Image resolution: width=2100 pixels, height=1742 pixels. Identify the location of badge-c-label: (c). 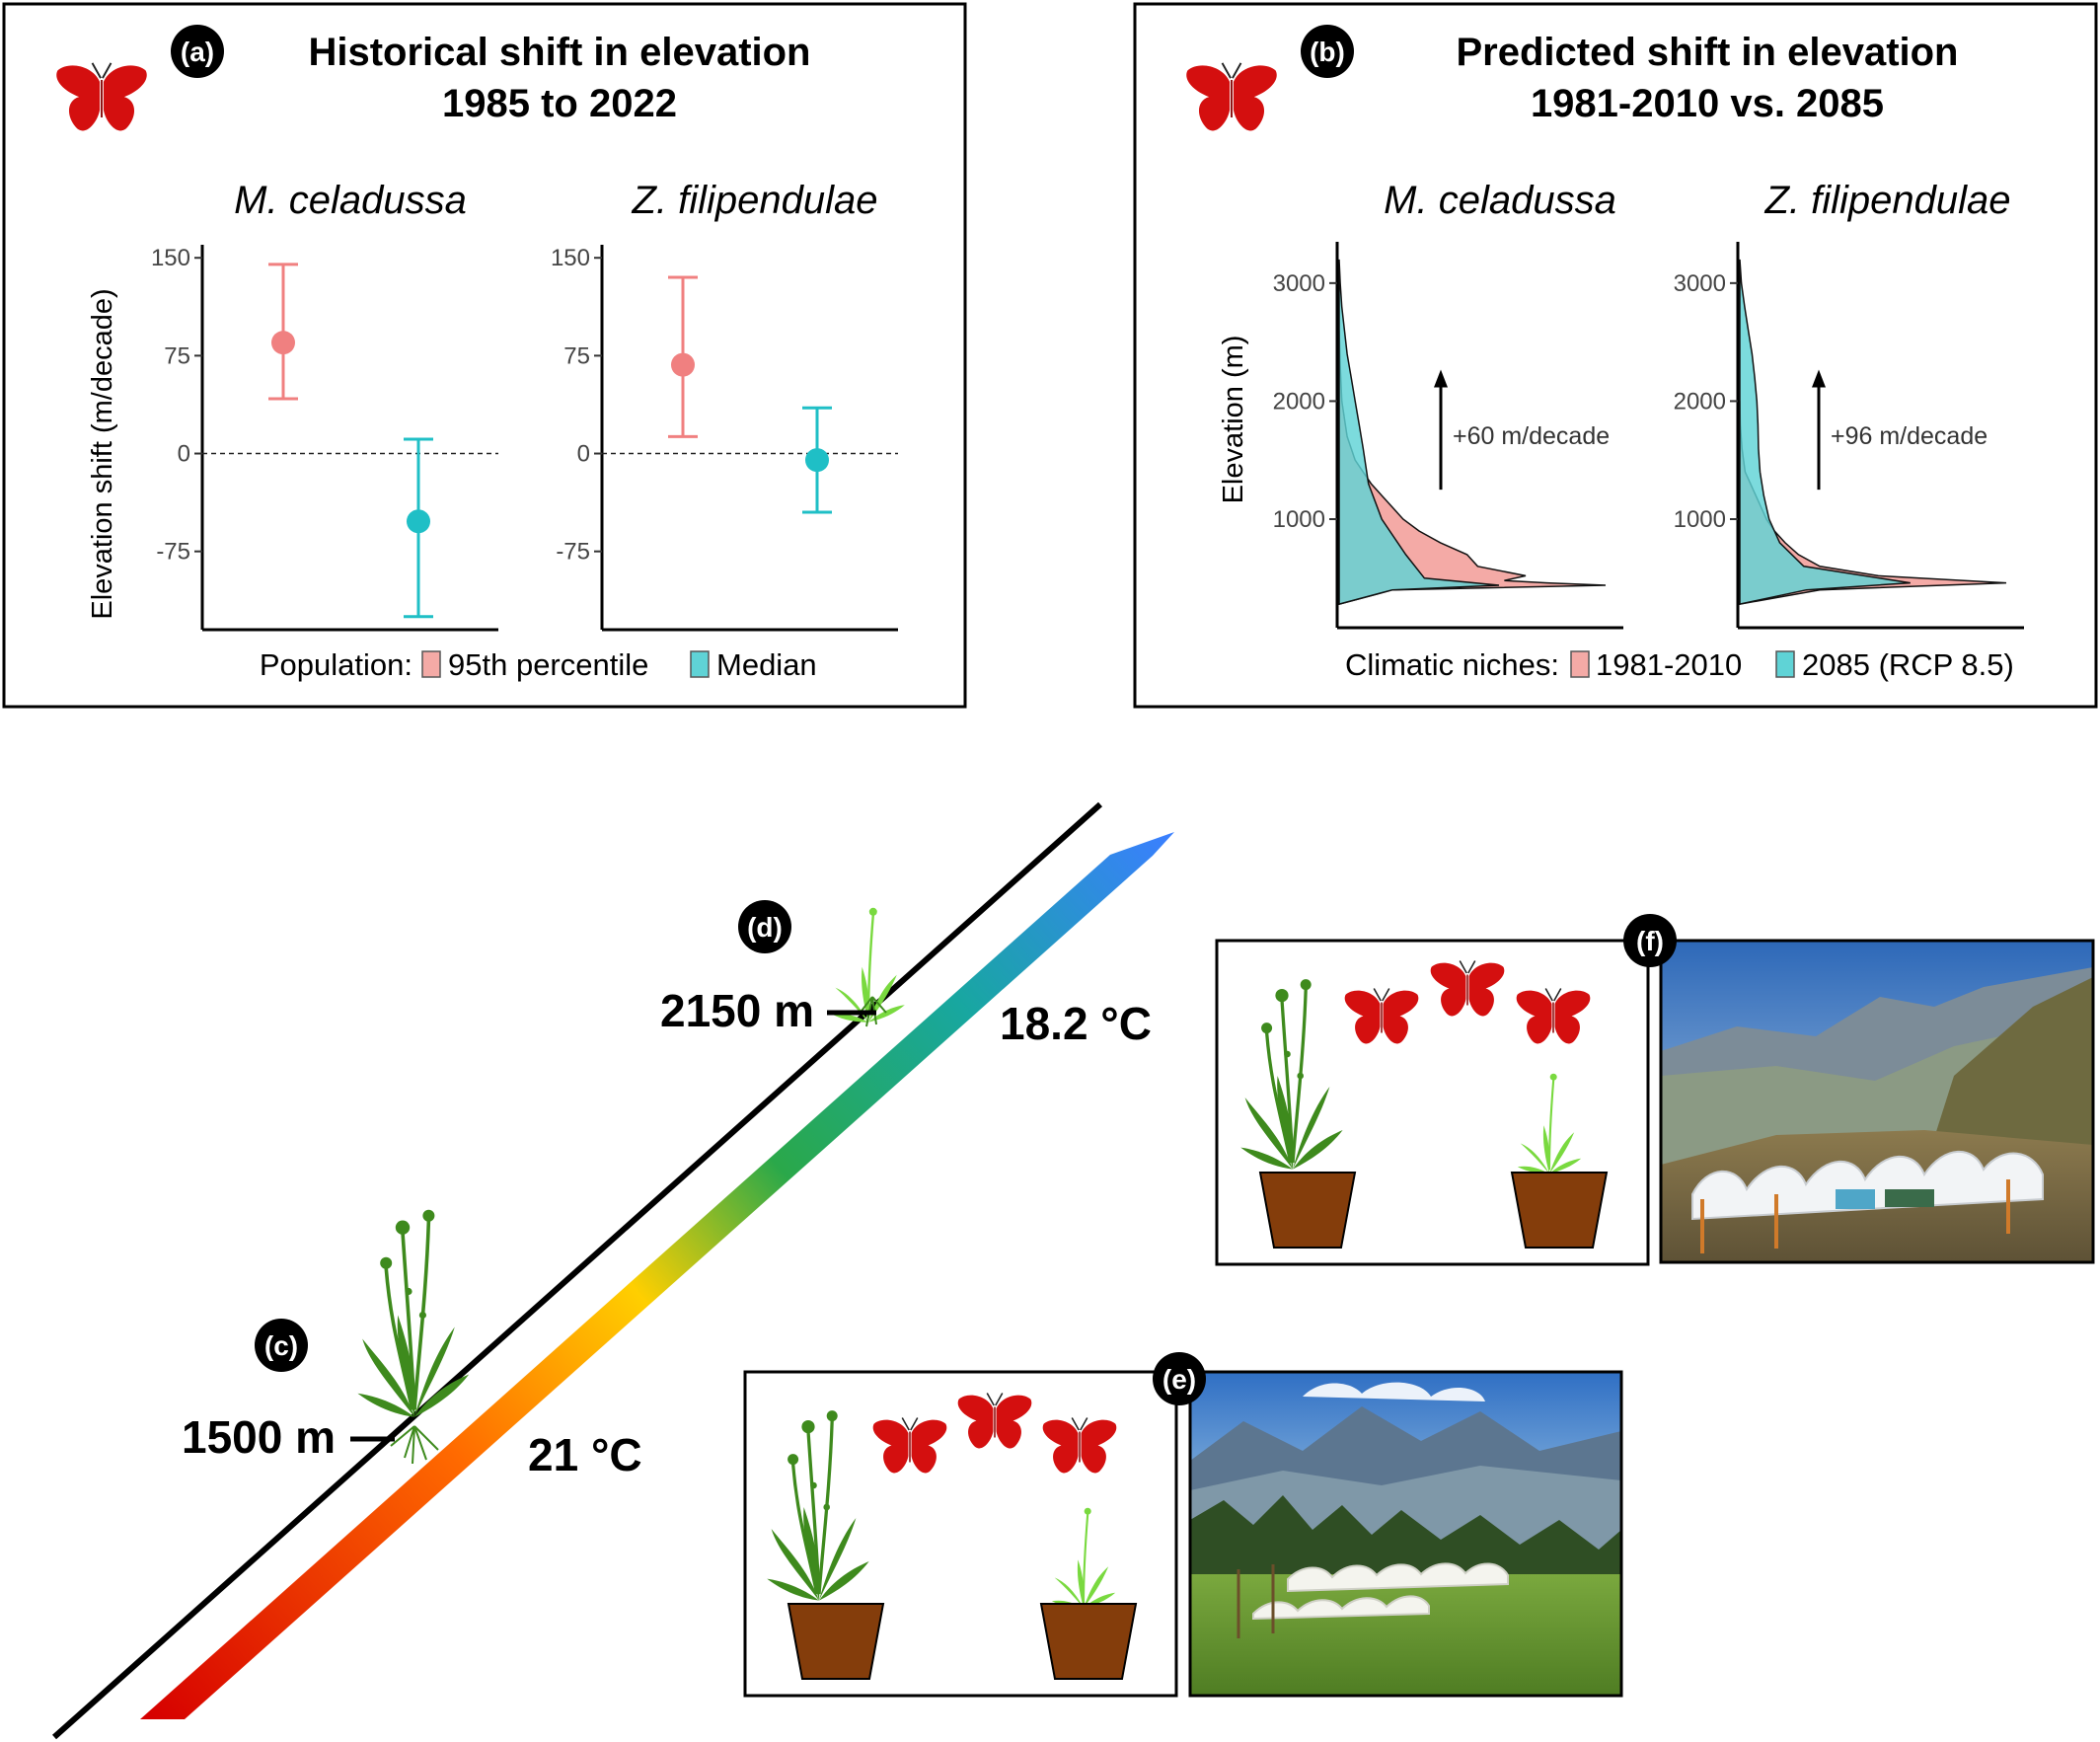
(281, 1345).